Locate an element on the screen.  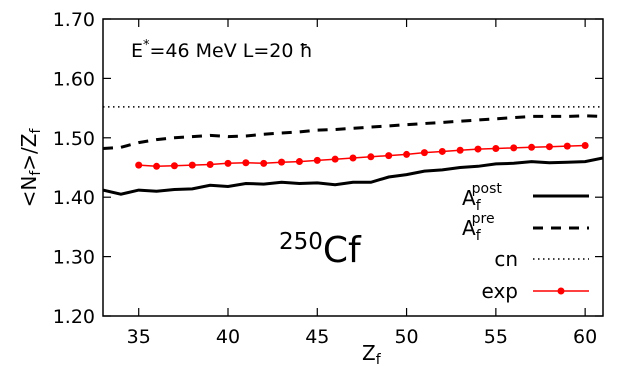
y-tick-label: 1.40 is located at coordinates (74, 198).